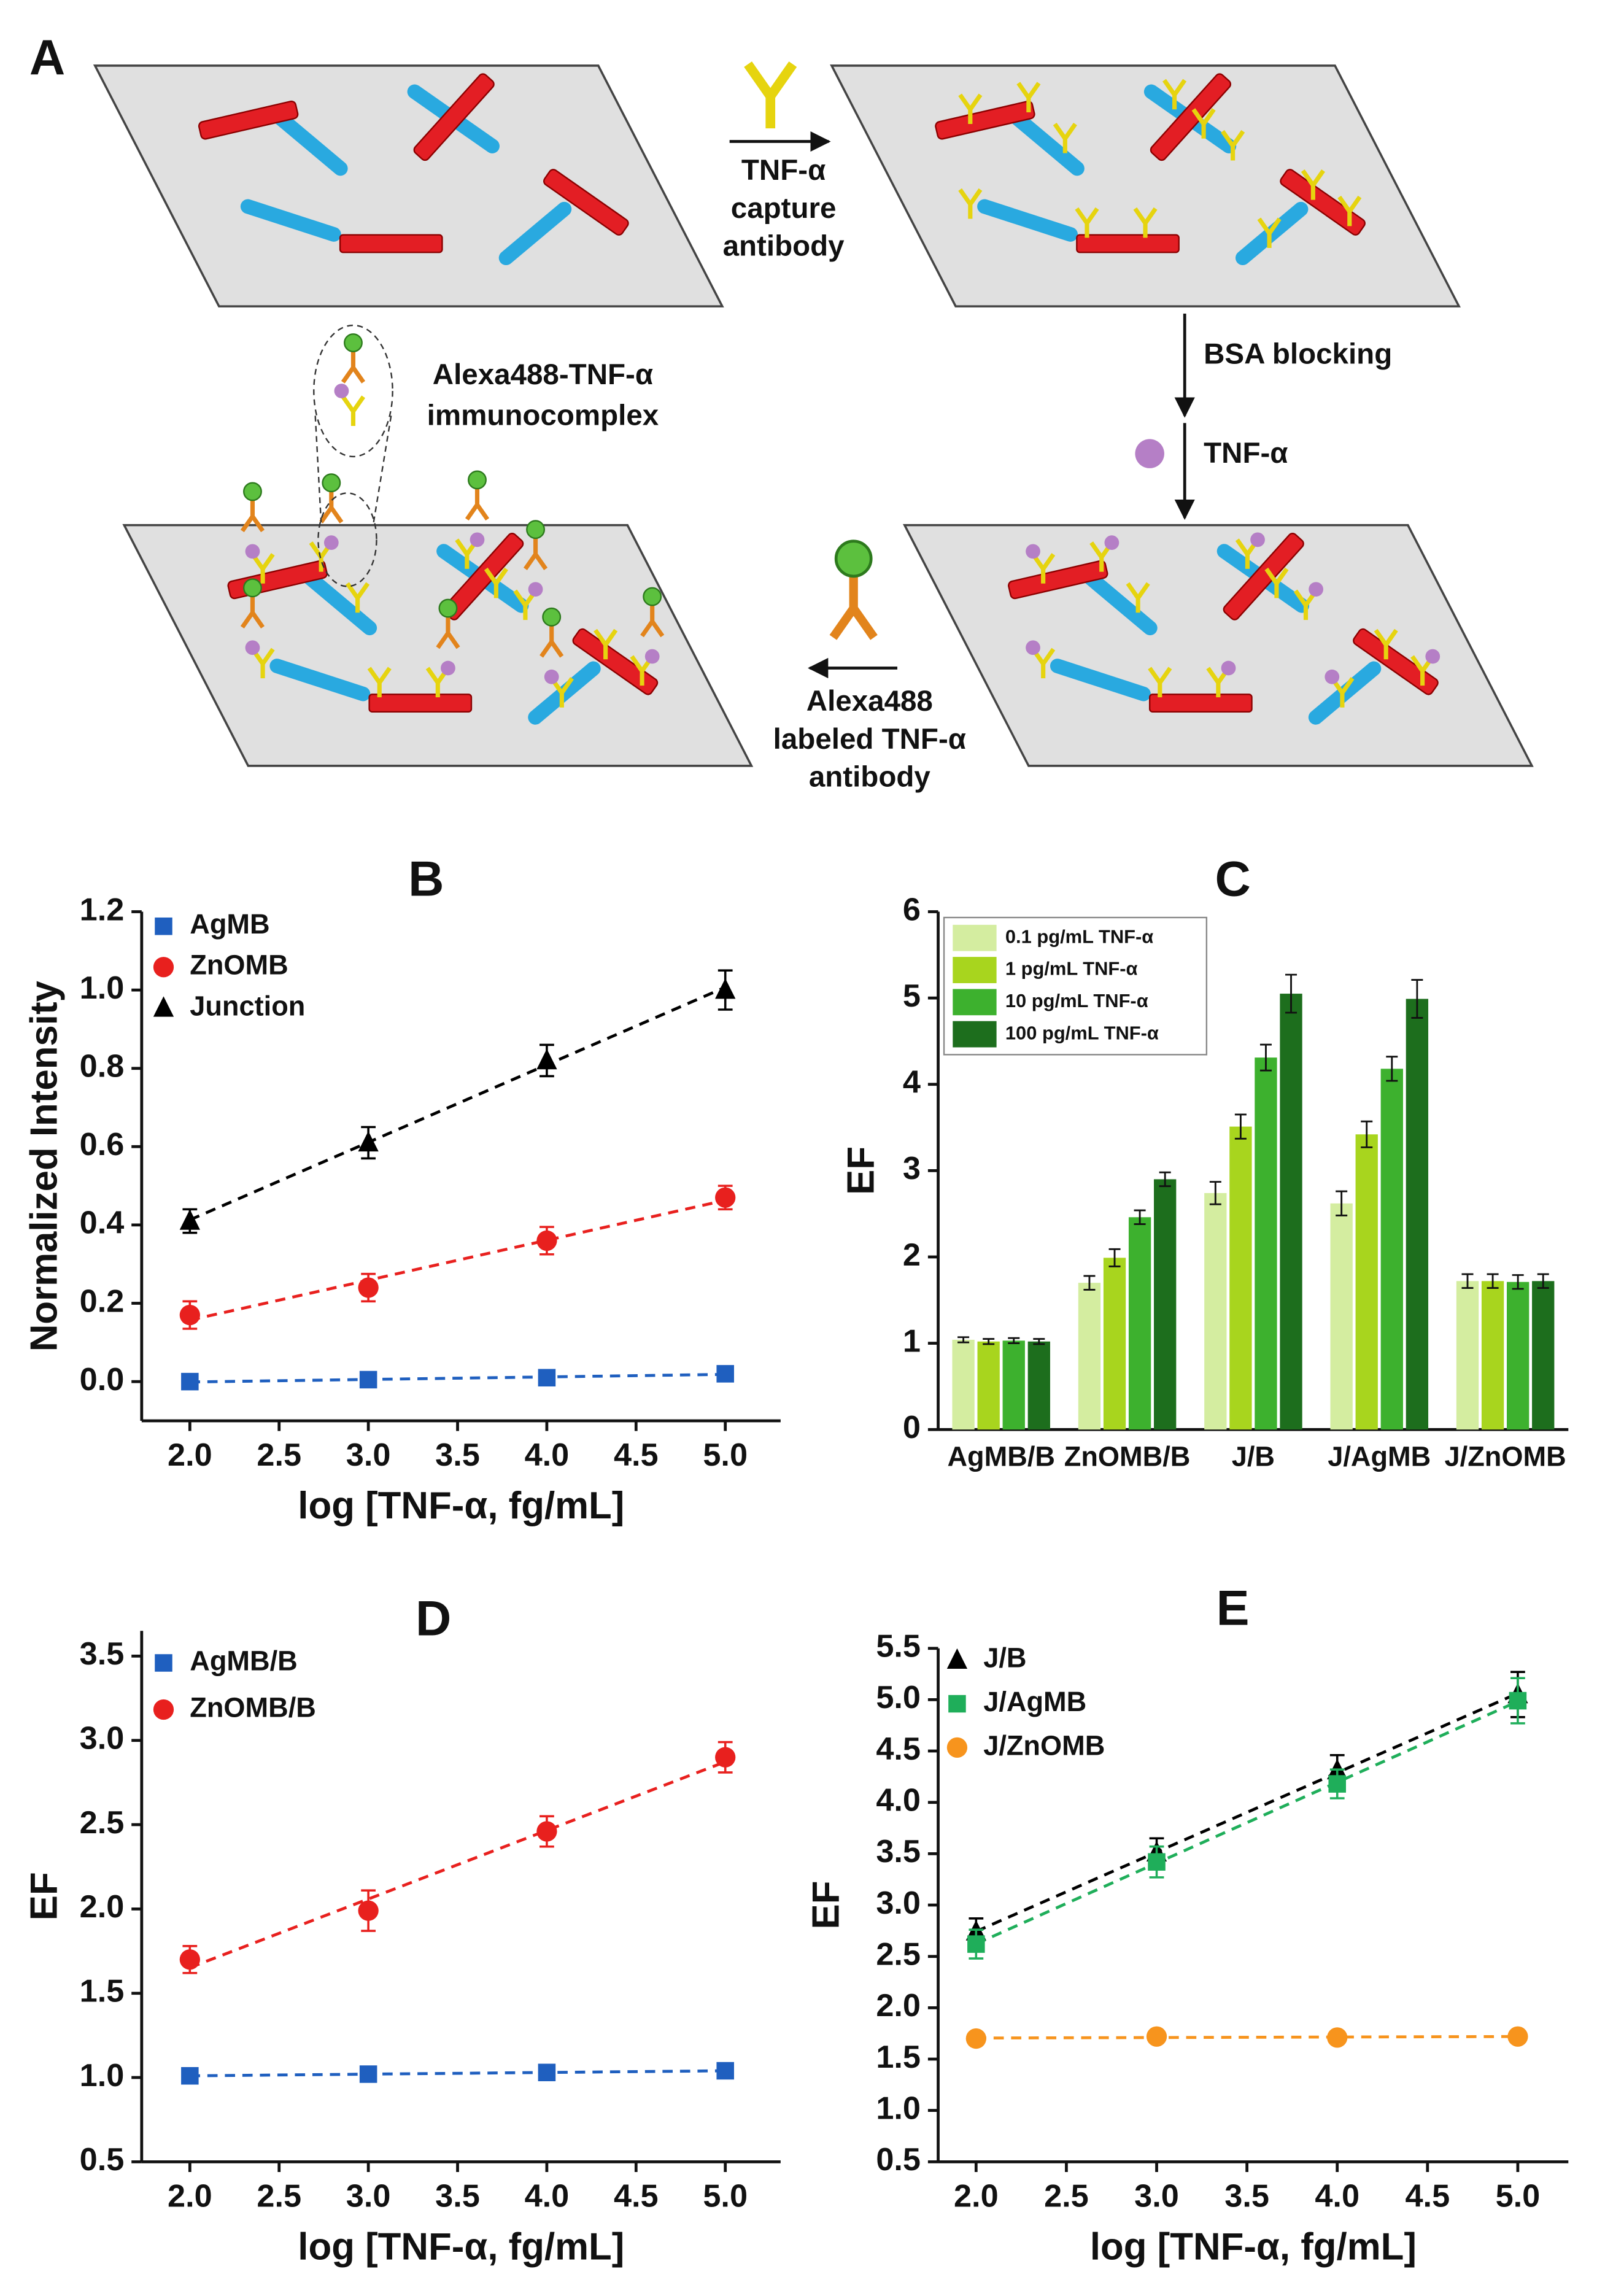 Image resolution: width=1605 pixels, height=2296 pixels. What do you see at coordinates (636, 2196) in the screenshot?
I see `x-tick-label: 4.5` at bounding box center [636, 2196].